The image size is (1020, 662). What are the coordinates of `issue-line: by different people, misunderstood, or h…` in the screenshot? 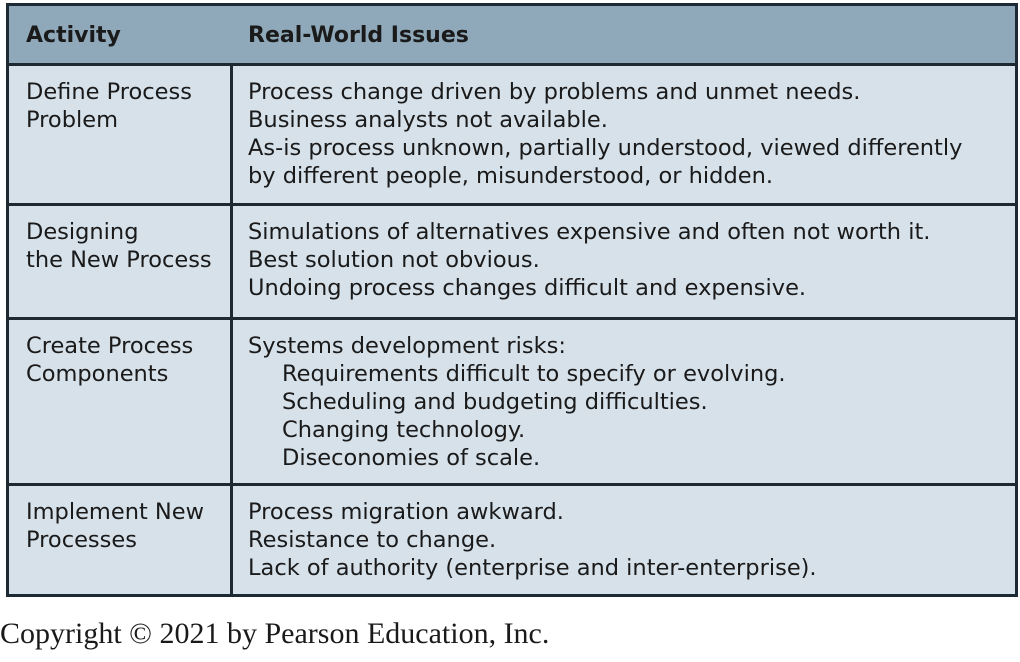 It's located at (510, 176).